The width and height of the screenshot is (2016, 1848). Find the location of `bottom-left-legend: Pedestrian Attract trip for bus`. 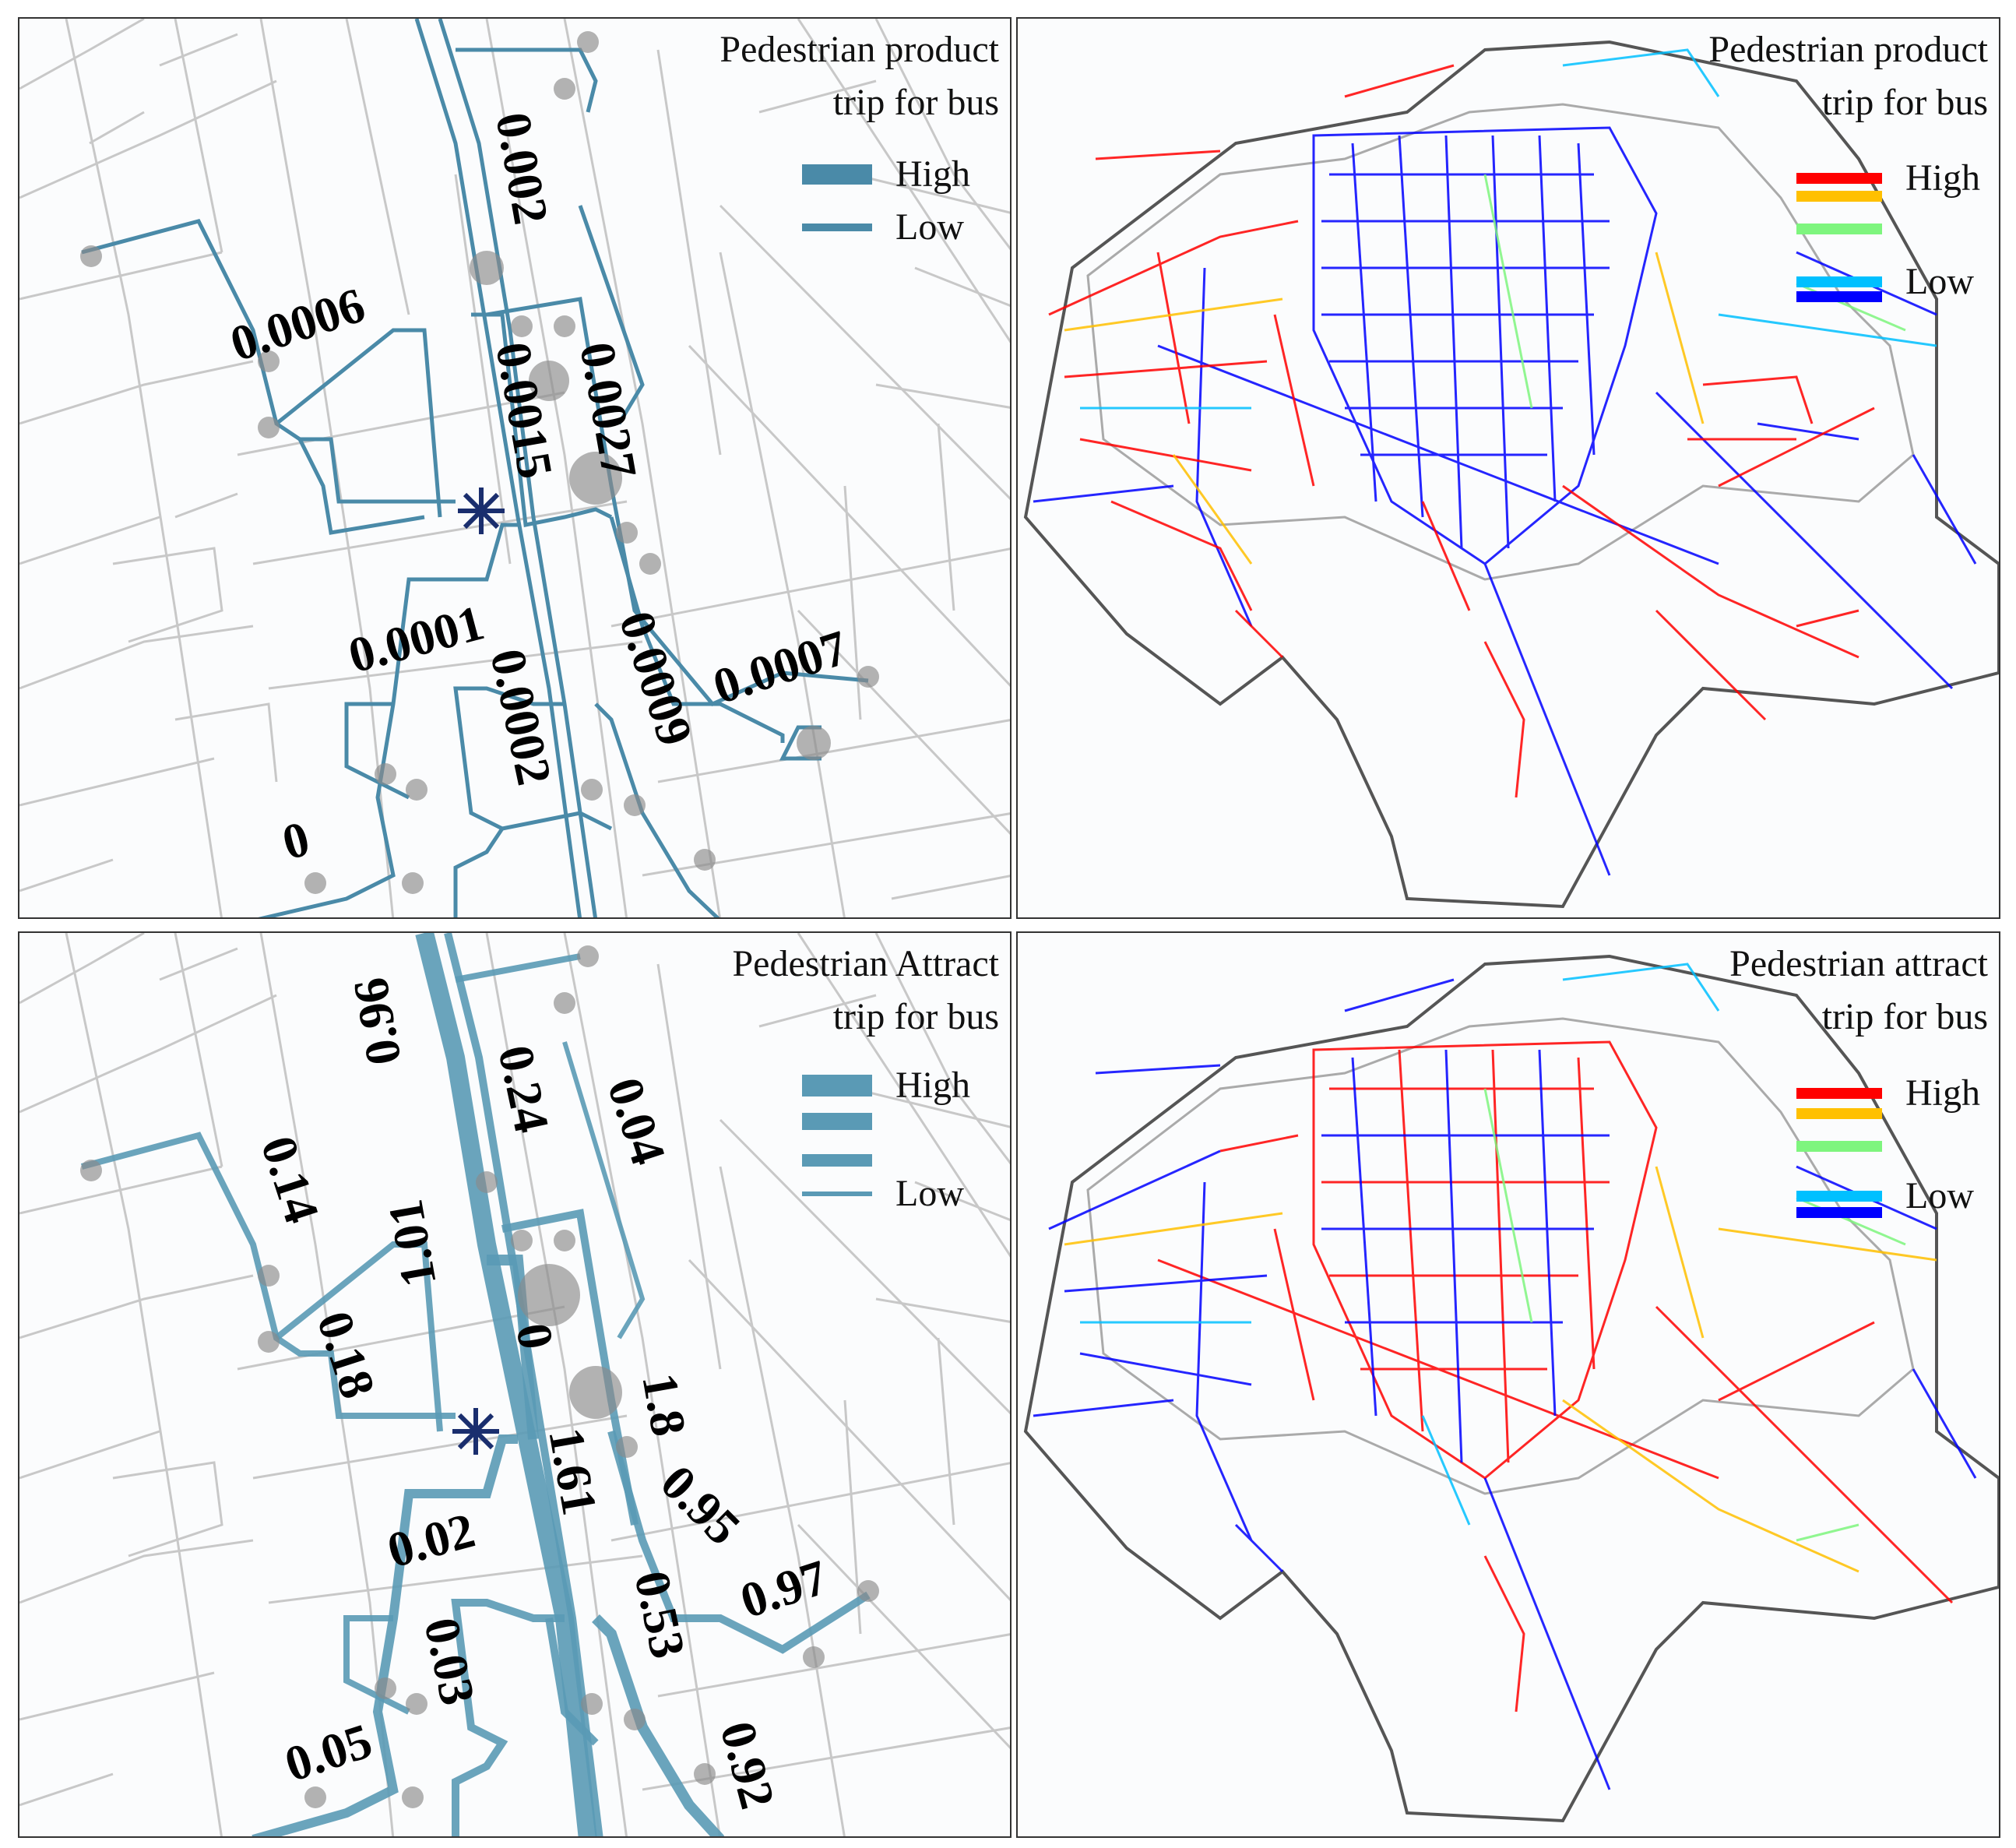

bottom-left-legend: Pedestrian Attract trip for bus is located at coordinates (796, 991).